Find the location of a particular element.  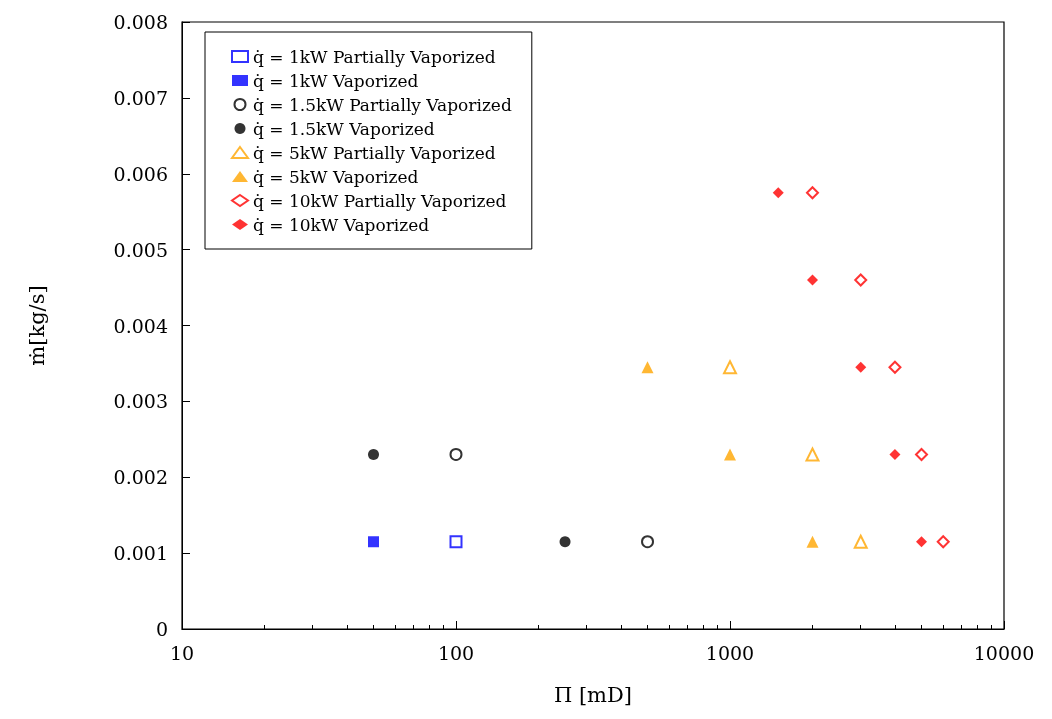

y-tick-label: 0.001 is located at coordinates (140, 553).